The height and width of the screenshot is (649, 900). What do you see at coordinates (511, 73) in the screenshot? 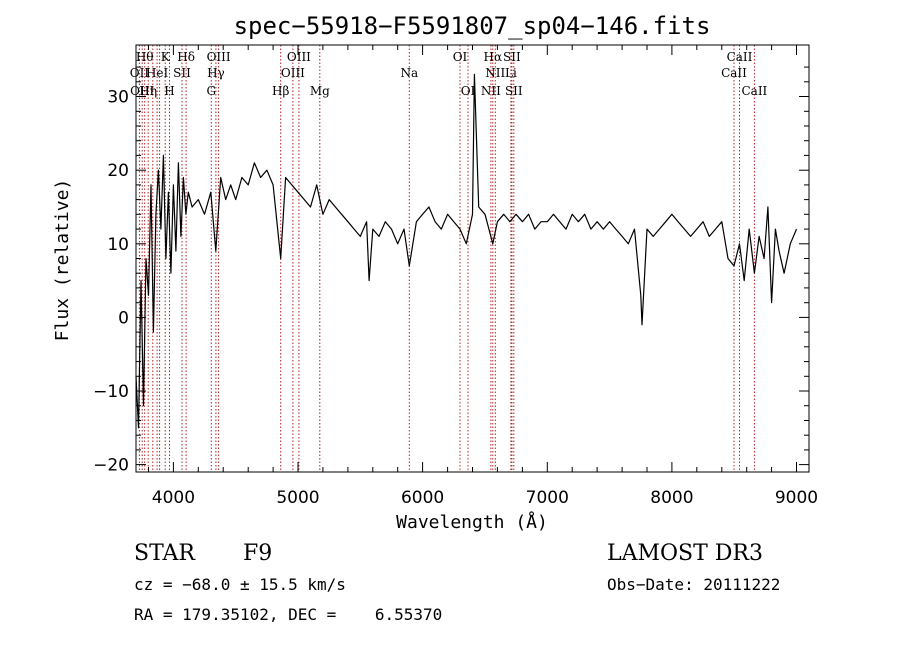
I see `line-label-16: Li` at bounding box center [511, 73].